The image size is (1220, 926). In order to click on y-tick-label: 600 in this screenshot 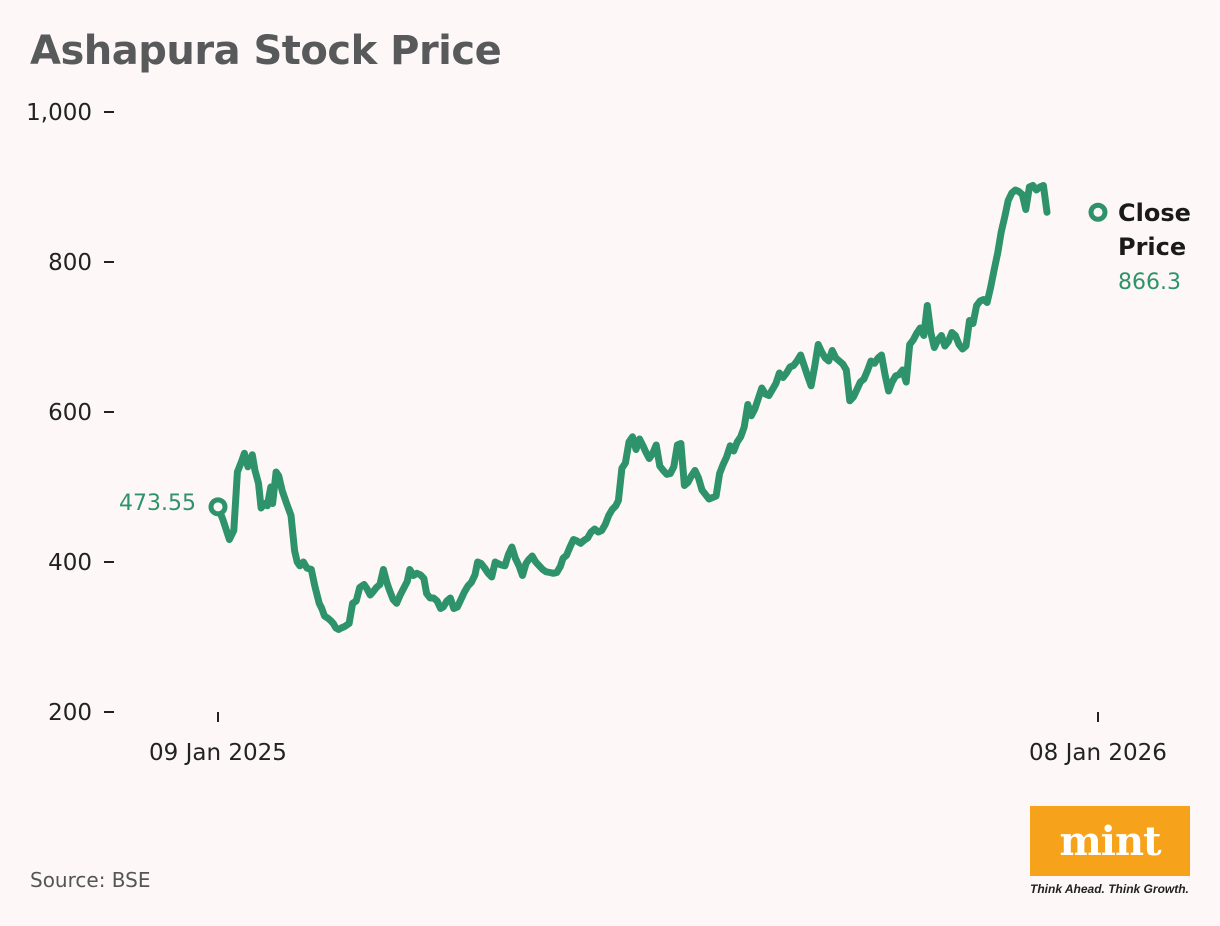, I will do `click(70, 413)`.